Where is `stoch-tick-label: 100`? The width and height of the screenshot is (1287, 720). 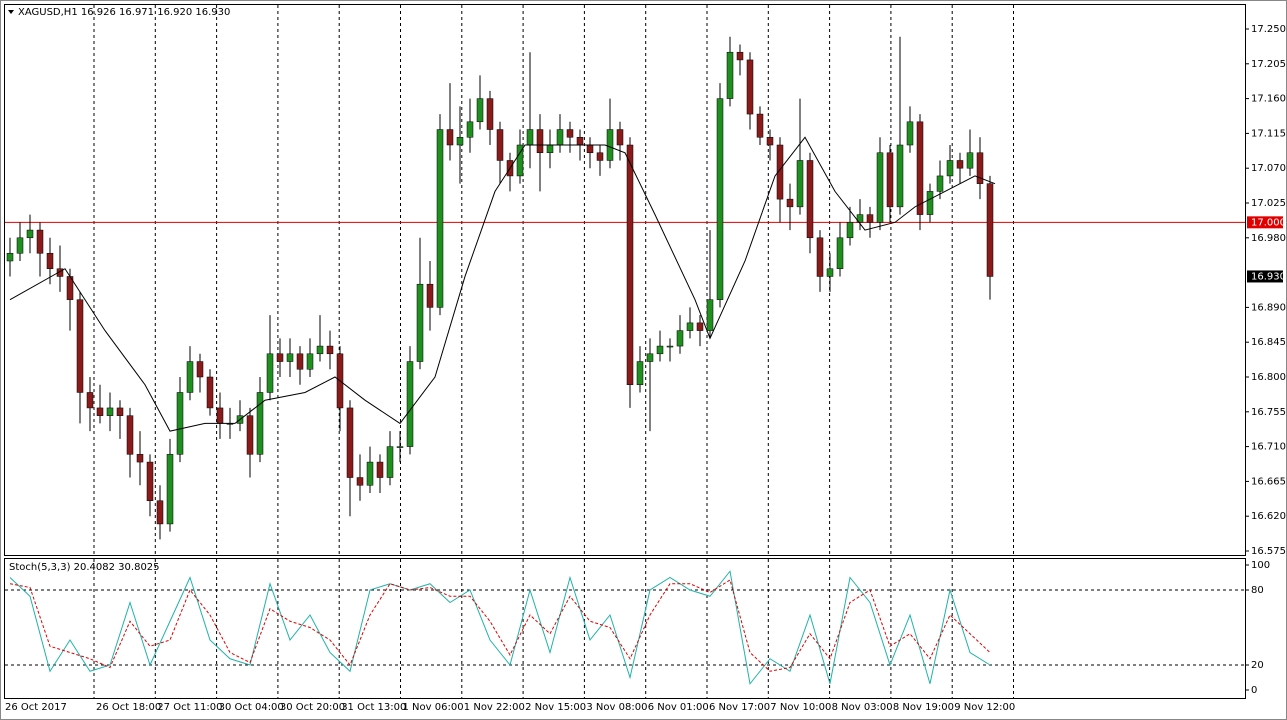
stoch-tick-label: 100 is located at coordinates (1260, 565).